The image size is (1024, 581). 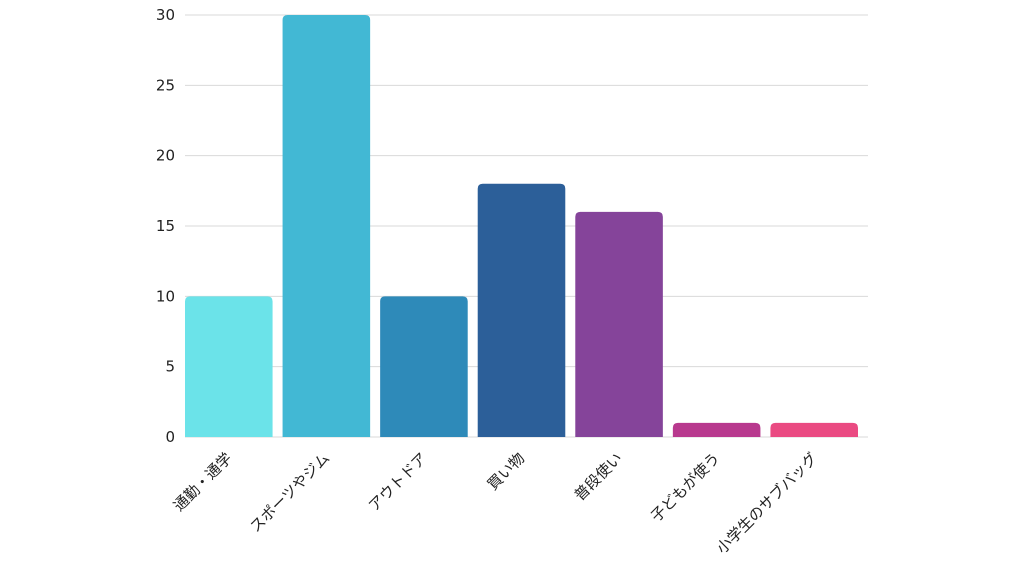 I want to click on x-category-label: 小学生のサブバッグ, so click(x=767, y=503).